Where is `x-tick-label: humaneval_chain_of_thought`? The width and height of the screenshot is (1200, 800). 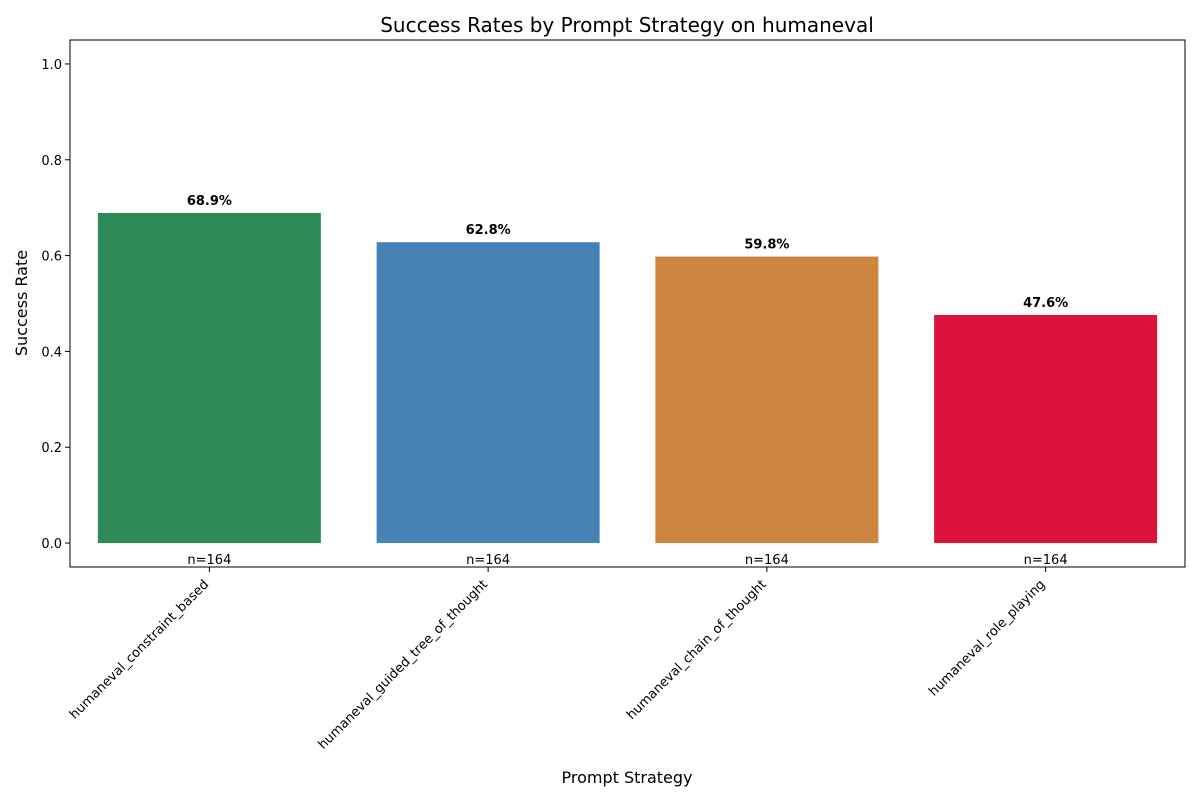
x-tick-label: humaneval_chain_of_thought is located at coordinates (697, 650).